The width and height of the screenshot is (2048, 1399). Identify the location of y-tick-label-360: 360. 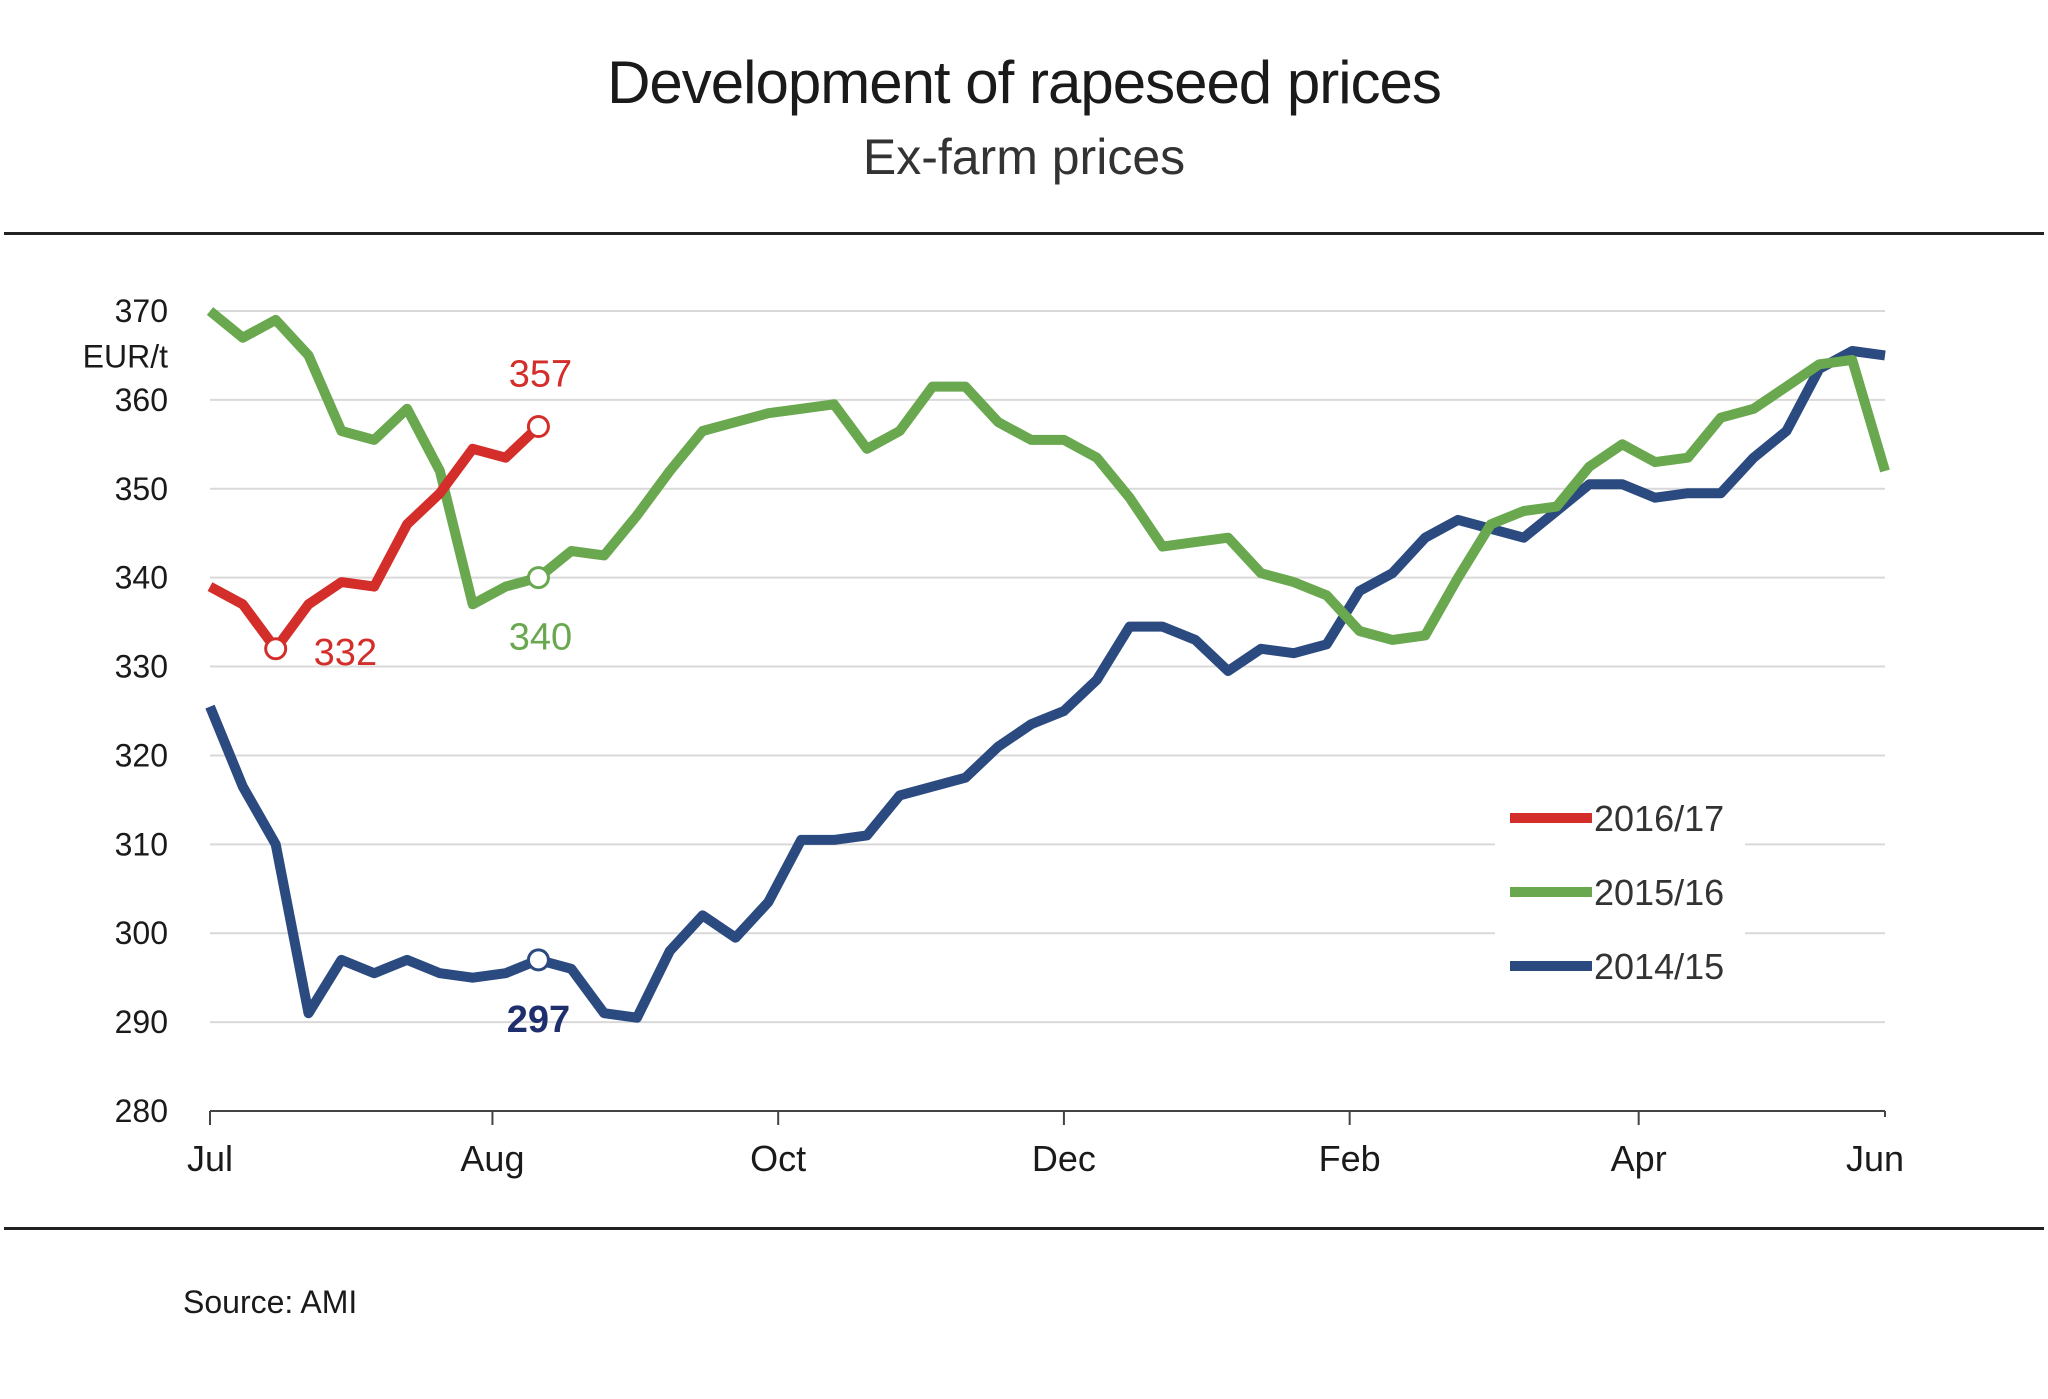
(141, 400).